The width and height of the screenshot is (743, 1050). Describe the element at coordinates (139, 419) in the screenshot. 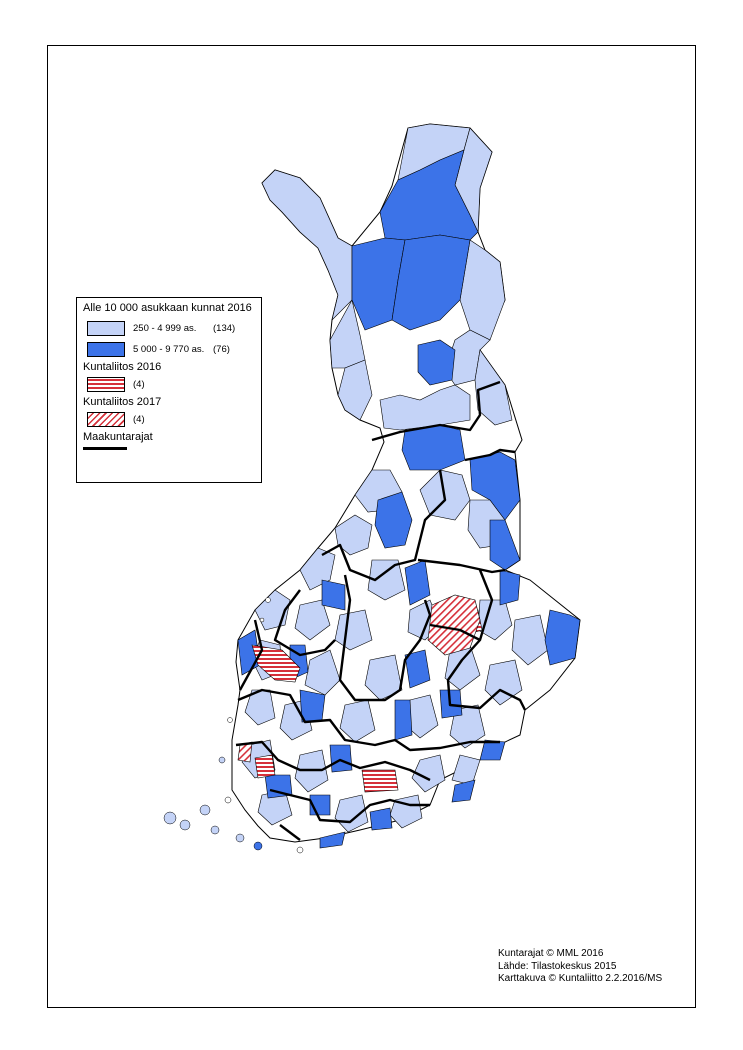

I see `legend-count-merger-2017: (4)` at that location.